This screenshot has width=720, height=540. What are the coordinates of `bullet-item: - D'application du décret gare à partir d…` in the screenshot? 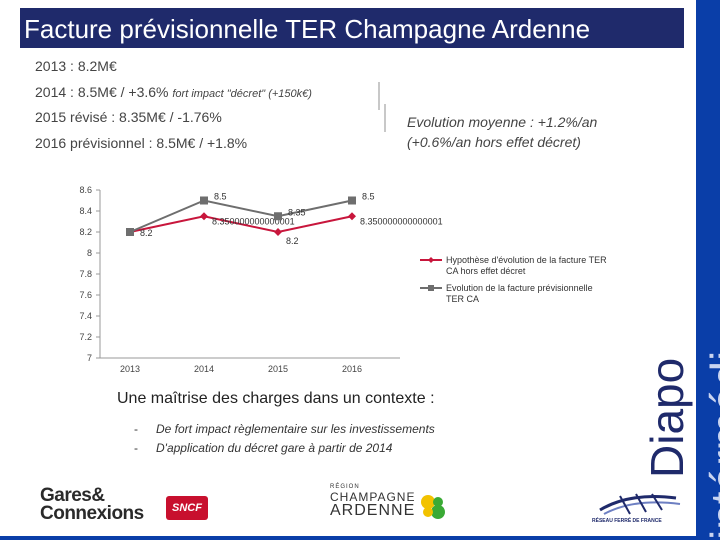 It's located at (263, 448).